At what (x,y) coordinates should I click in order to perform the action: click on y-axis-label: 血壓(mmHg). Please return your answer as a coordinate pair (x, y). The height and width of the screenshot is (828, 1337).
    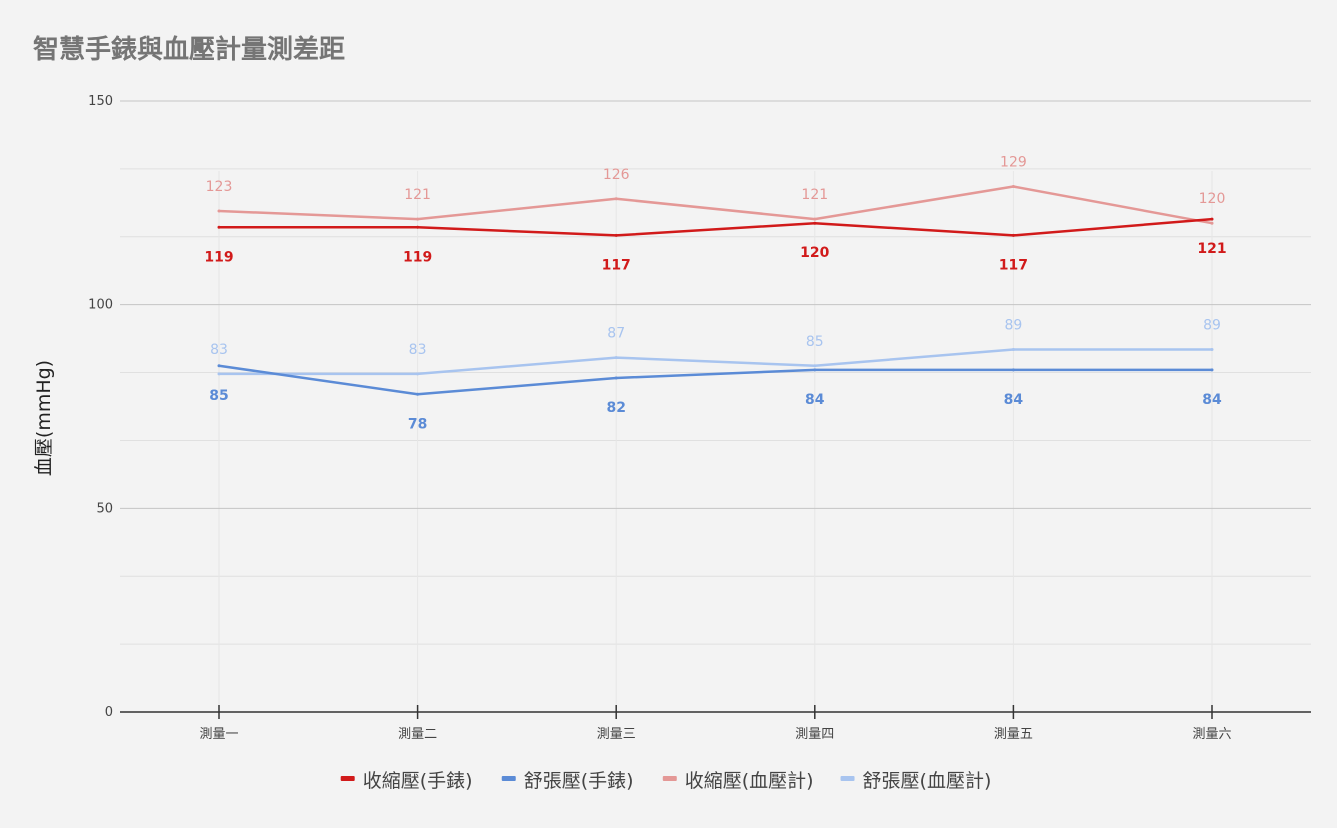
    Looking at the image, I should click on (44, 418).